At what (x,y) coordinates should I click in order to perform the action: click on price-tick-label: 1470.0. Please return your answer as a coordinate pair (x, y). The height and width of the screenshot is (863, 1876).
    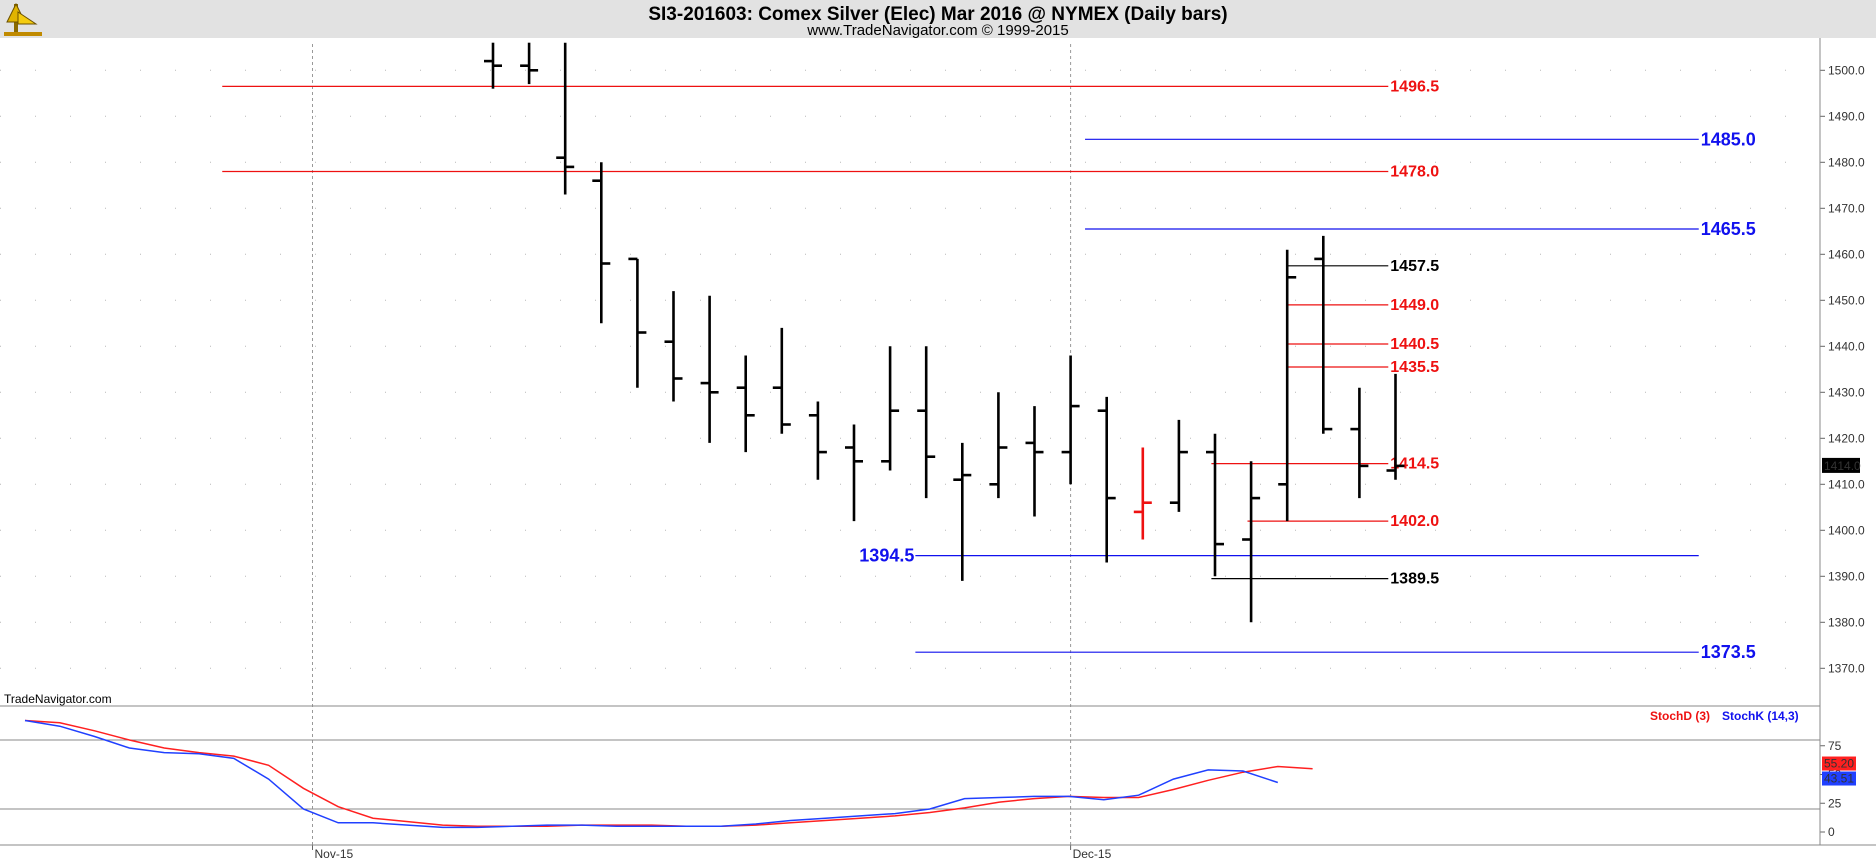
    Looking at the image, I should click on (1846, 208).